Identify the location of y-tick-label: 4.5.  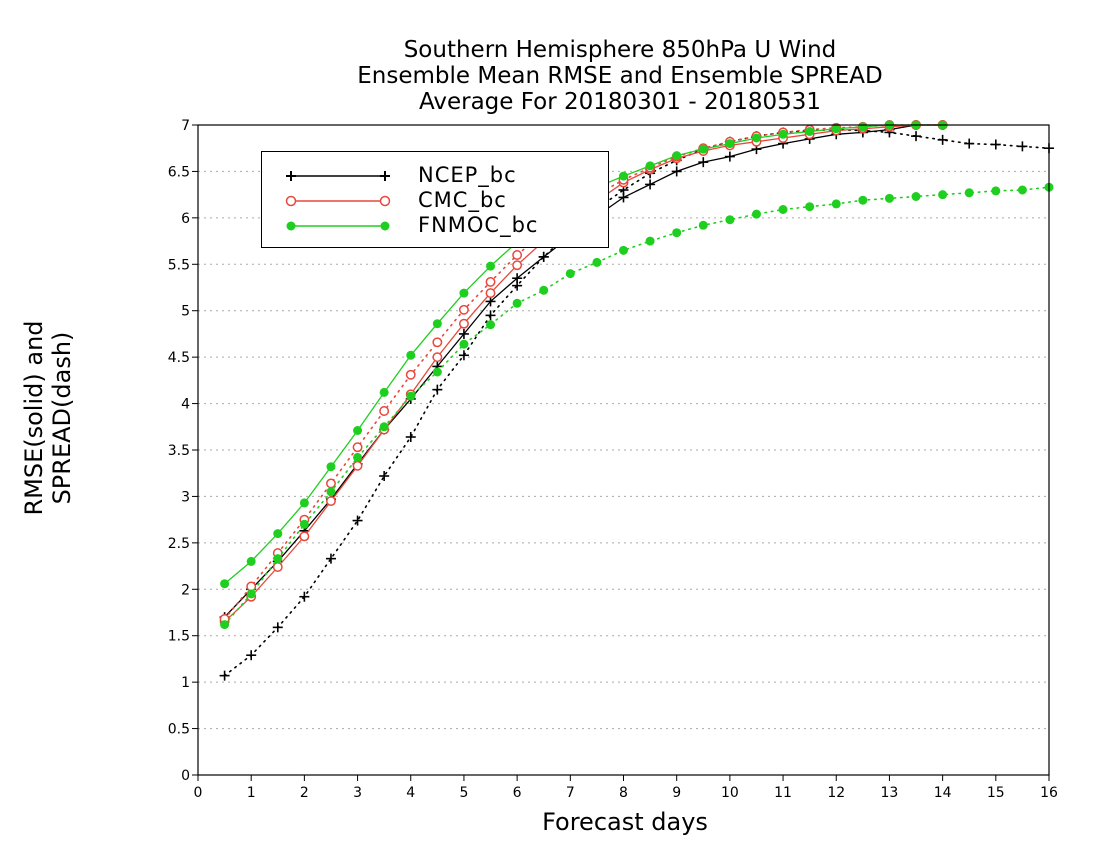
(179, 358).